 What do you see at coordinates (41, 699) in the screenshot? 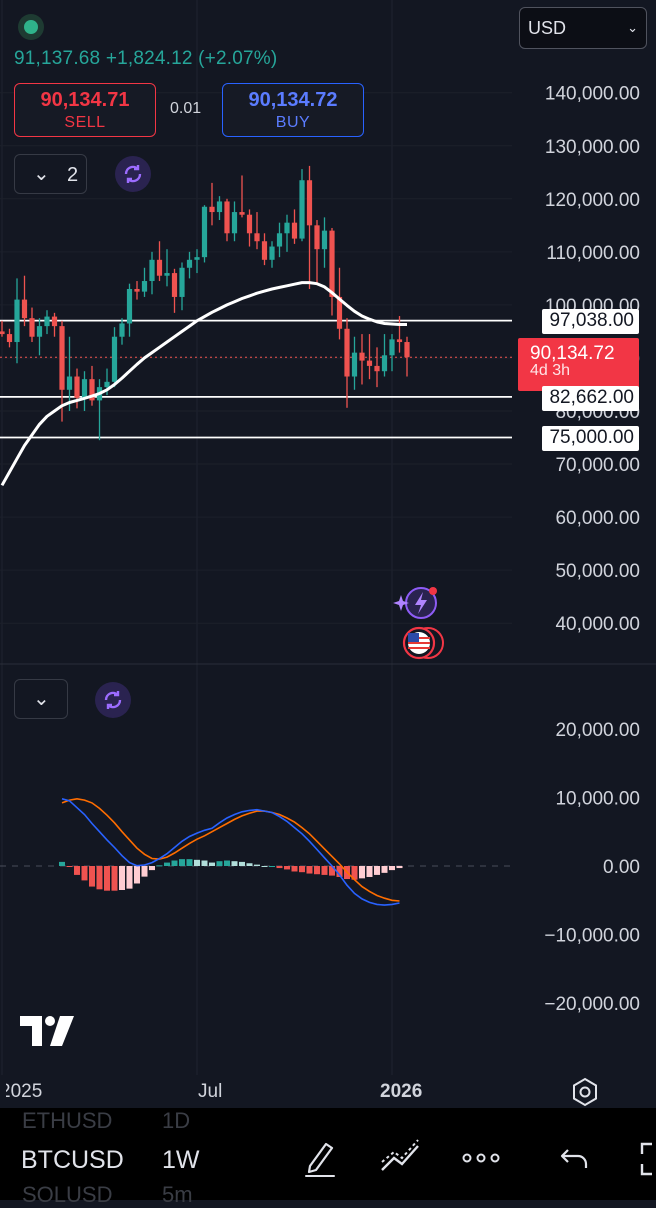
I see `macd-collapse-button: ⌄` at bounding box center [41, 699].